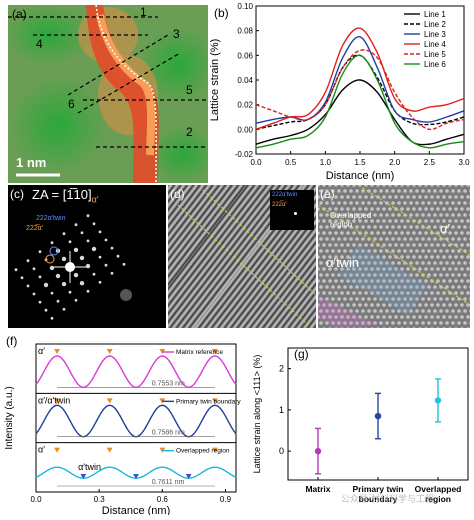 The width and height of the screenshot is (474, 520). I want to click on atom-columns, so click(394, 256).